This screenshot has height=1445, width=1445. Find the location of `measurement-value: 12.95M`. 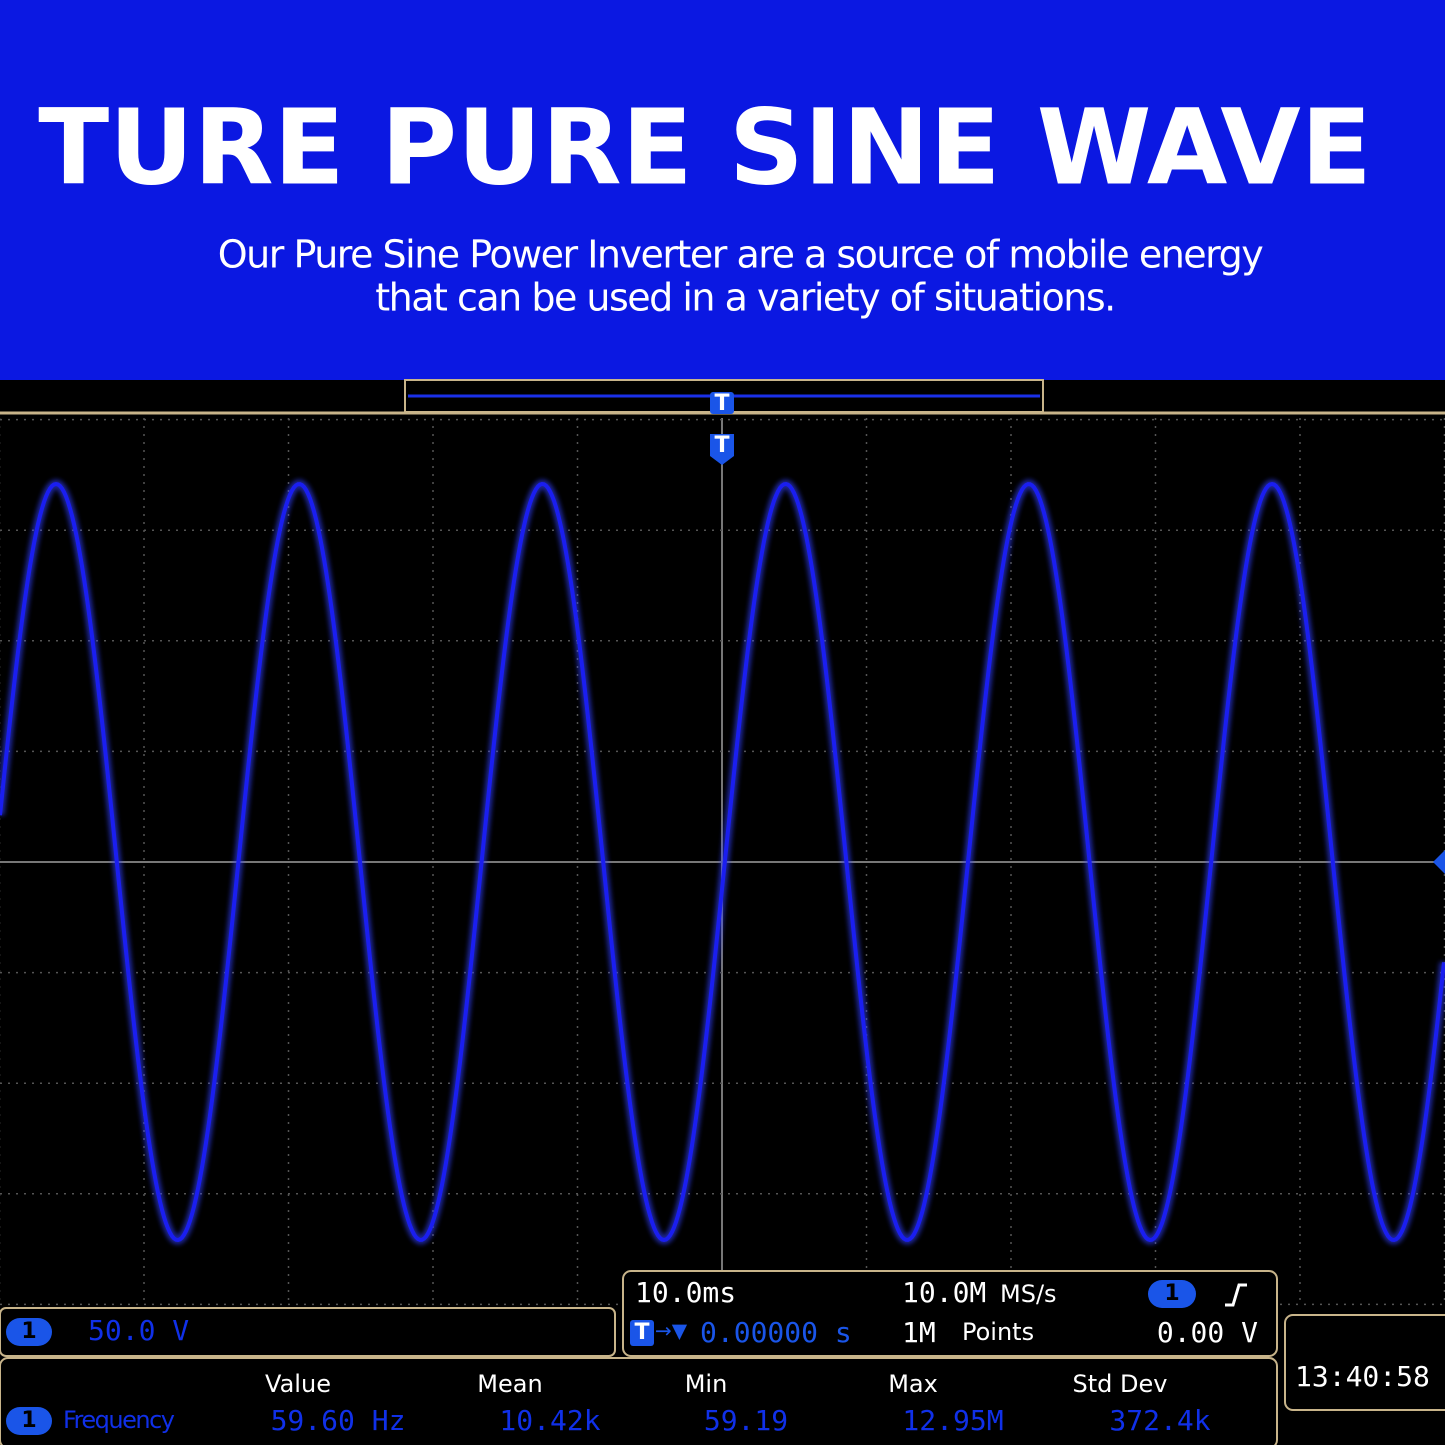

measurement-value: 12.95M is located at coordinates (952, 1420).